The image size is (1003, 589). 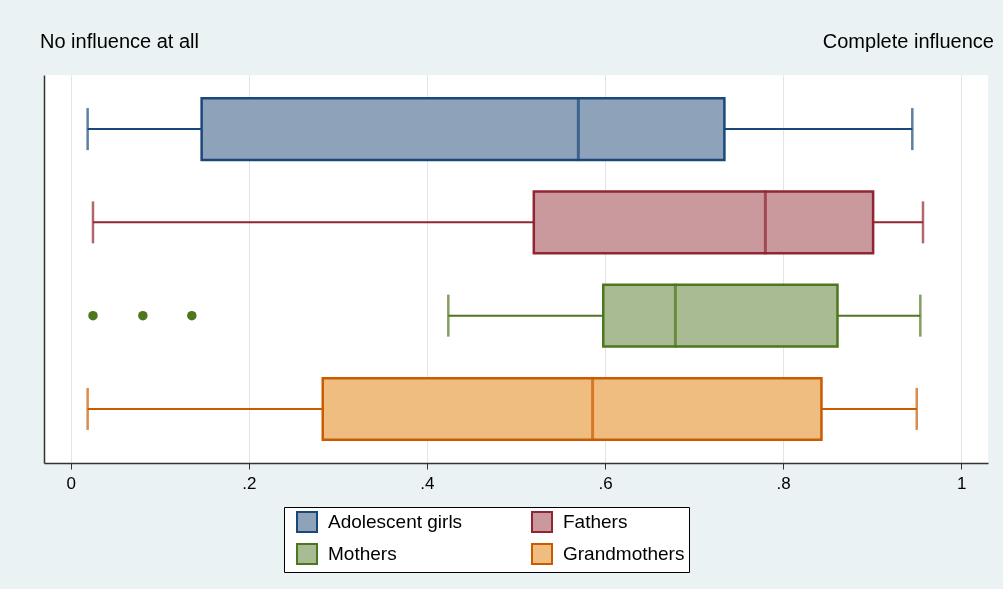 What do you see at coordinates (624, 553) in the screenshot?
I see `legend-label: Grandmothers` at bounding box center [624, 553].